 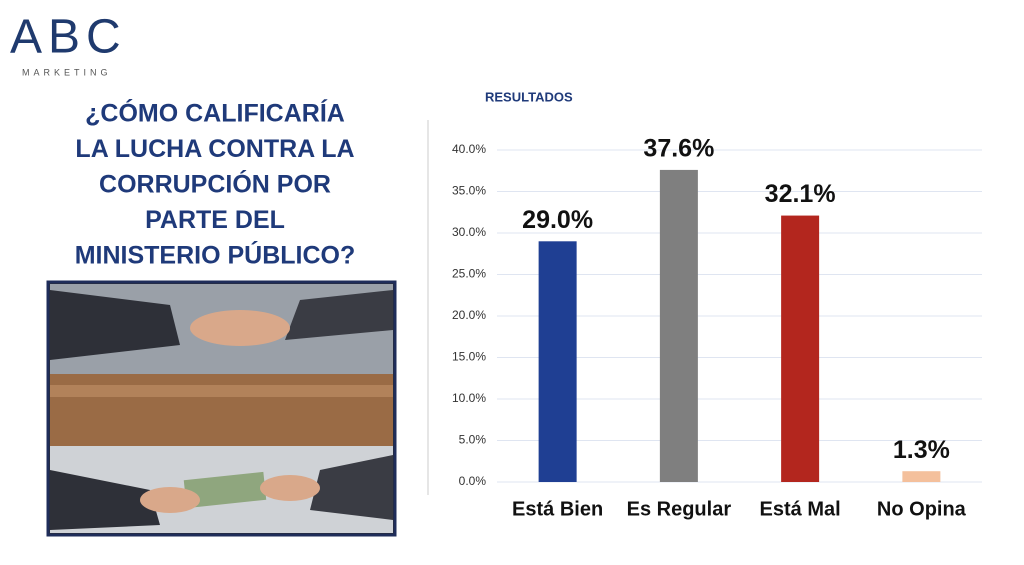 I want to click on chart-title: RESULTADOS, so click(x=529, y=96).